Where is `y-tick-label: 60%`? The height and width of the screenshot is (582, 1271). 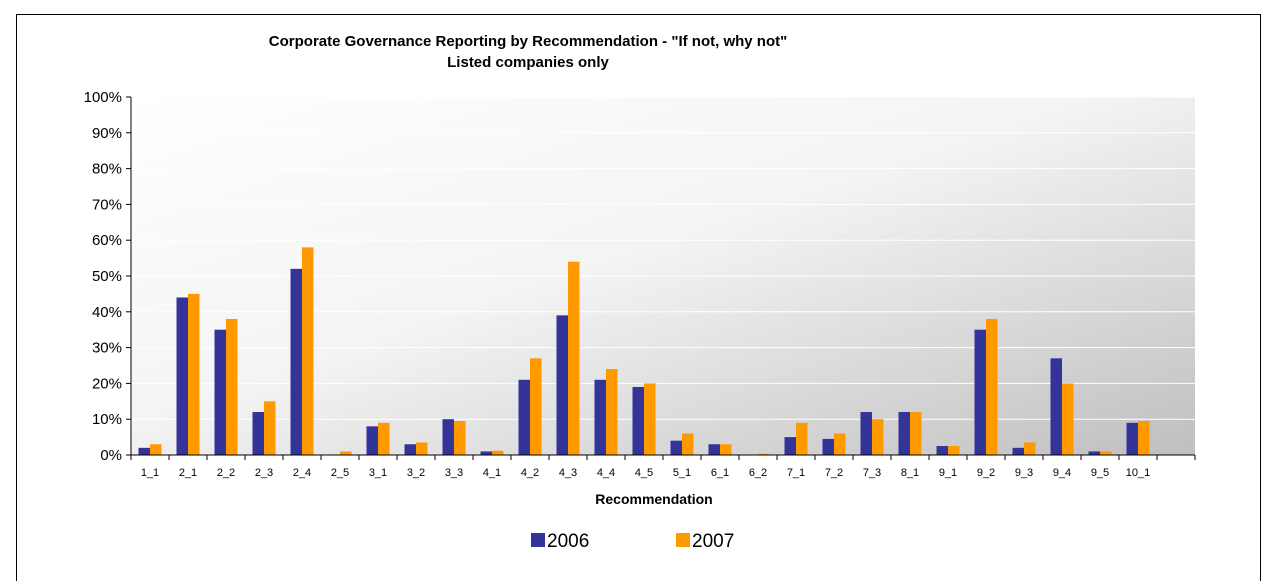 y-tick-label: 60% is located at coordinates (107, 240).